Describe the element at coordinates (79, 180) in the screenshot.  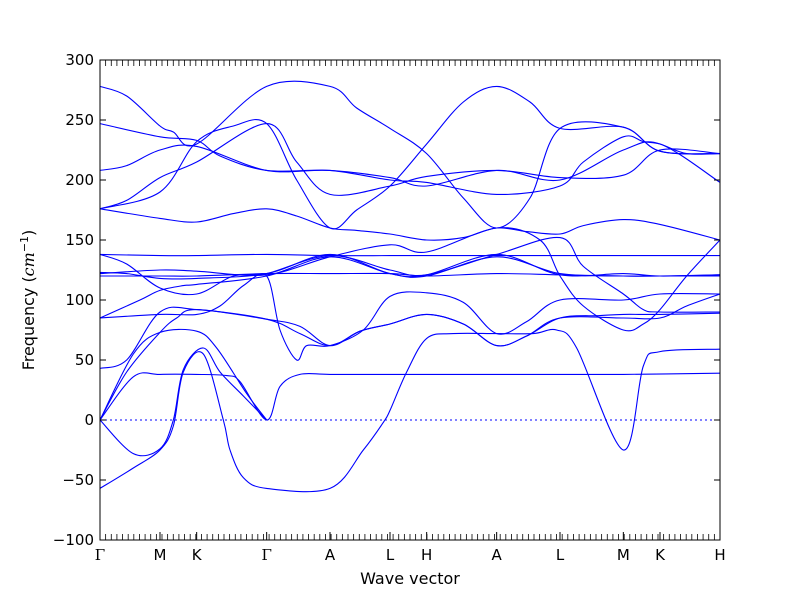
I see `y-tick-label: 200` at that location.